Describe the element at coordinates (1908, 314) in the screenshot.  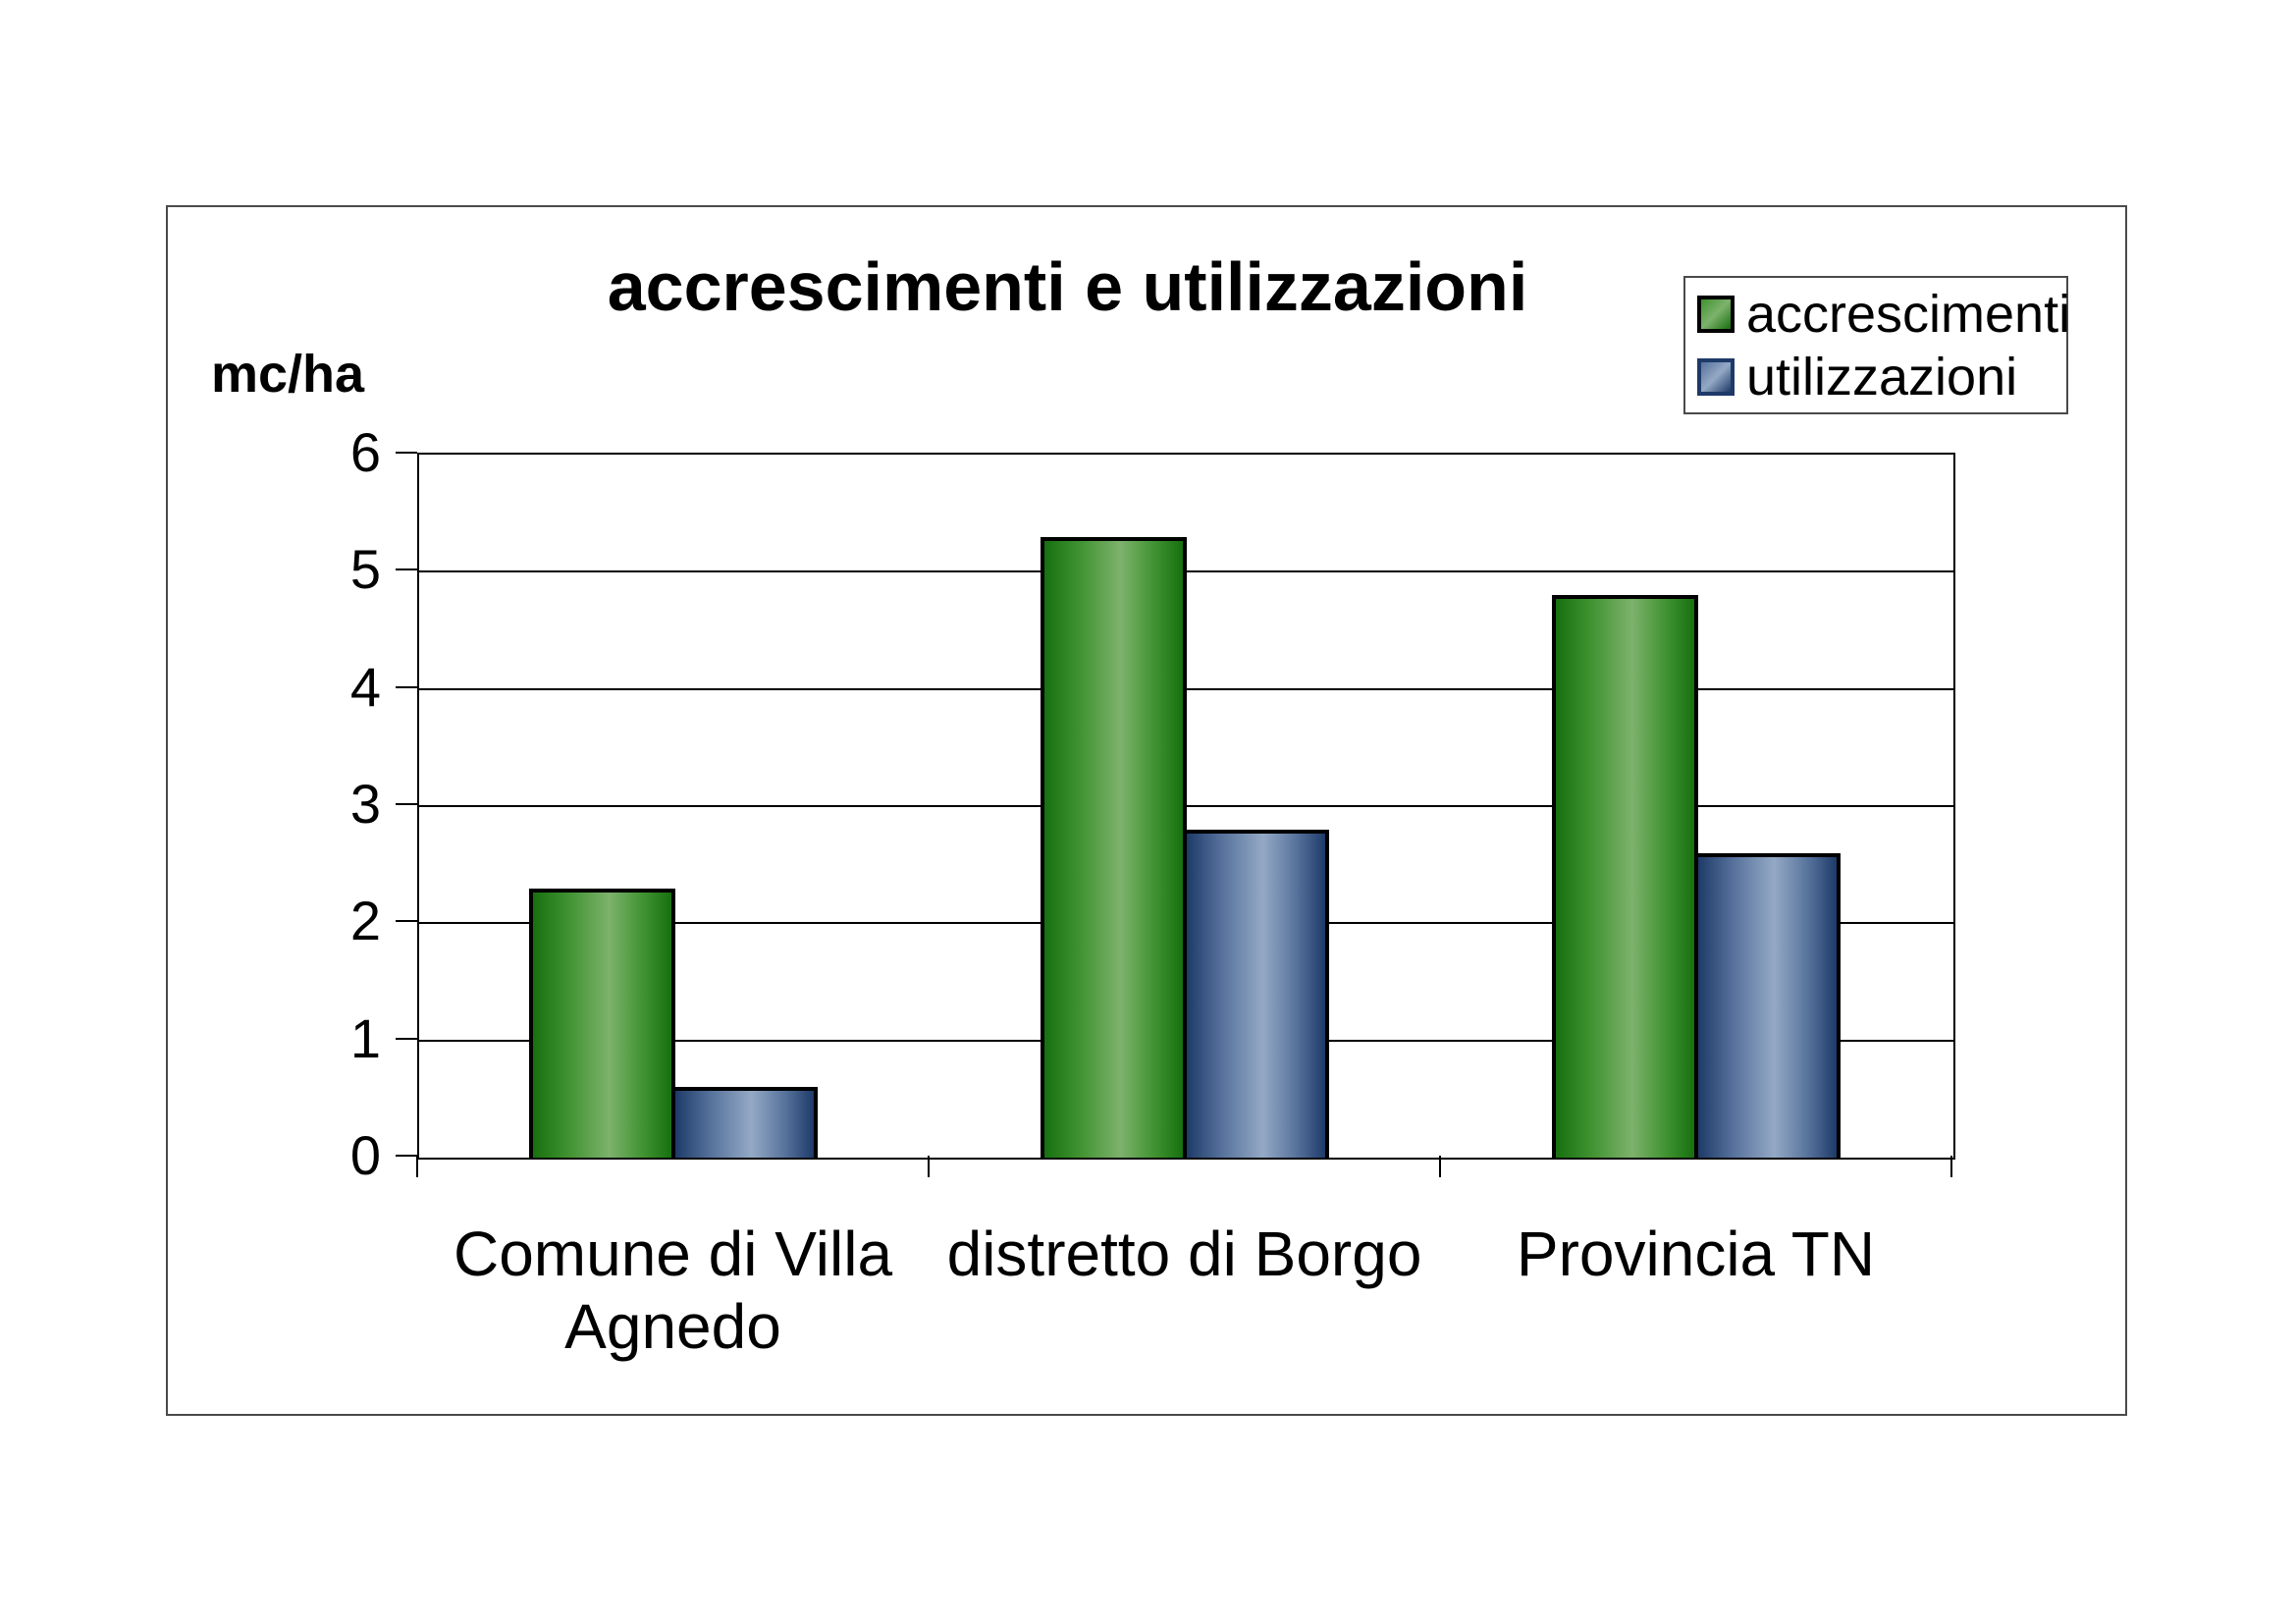
I see `legend-label-accrescimenti: accrescimenti` at that location.